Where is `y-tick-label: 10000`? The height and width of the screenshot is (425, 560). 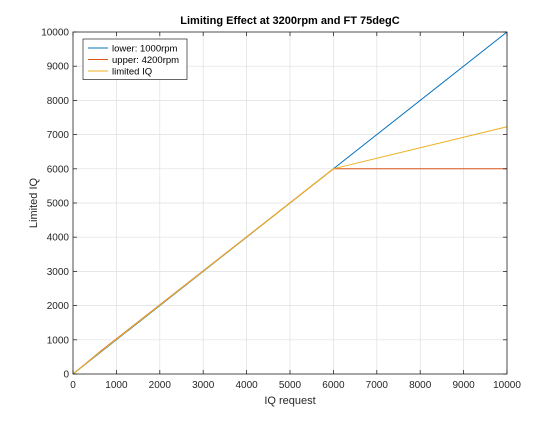 y-tick-label: 10000 is located at coordinates (55, 33).